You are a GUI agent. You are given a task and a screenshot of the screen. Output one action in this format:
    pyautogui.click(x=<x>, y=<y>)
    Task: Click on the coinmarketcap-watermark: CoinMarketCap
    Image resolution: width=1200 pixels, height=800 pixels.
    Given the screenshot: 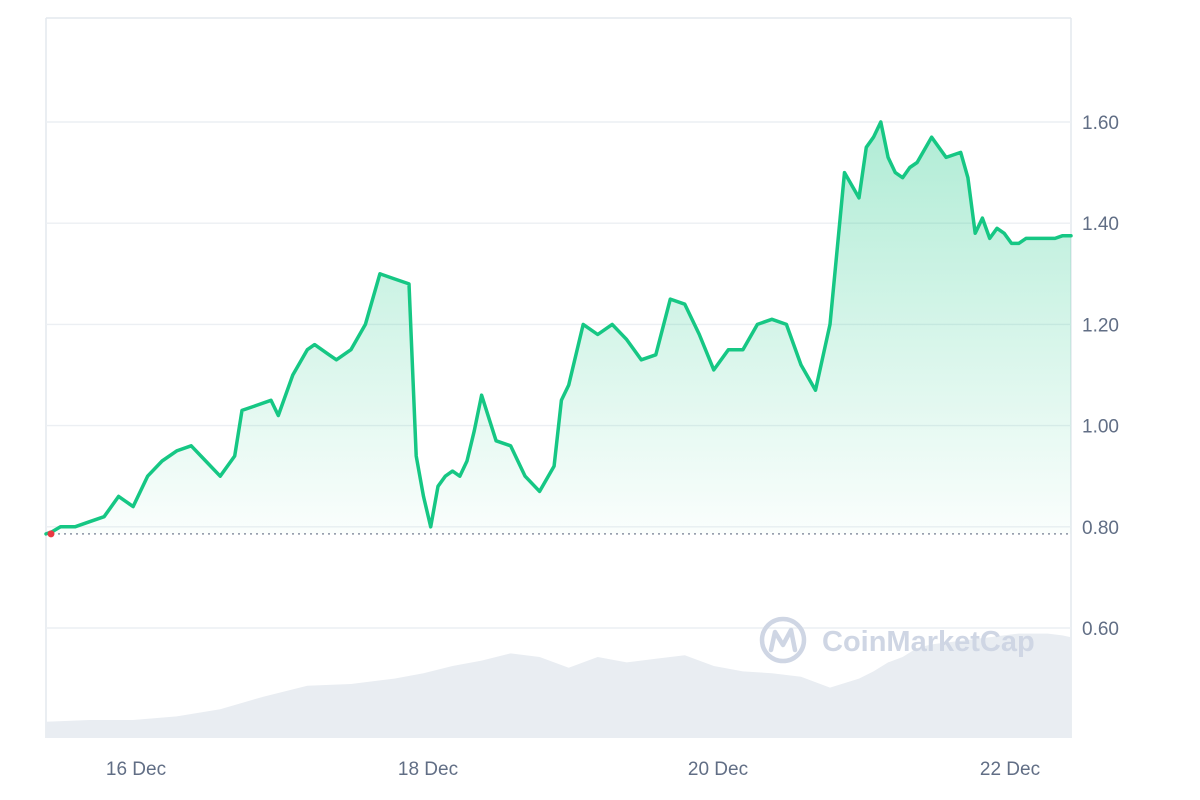 What is the action you would take?
    pyautogui.click(x=897, y=640)
    